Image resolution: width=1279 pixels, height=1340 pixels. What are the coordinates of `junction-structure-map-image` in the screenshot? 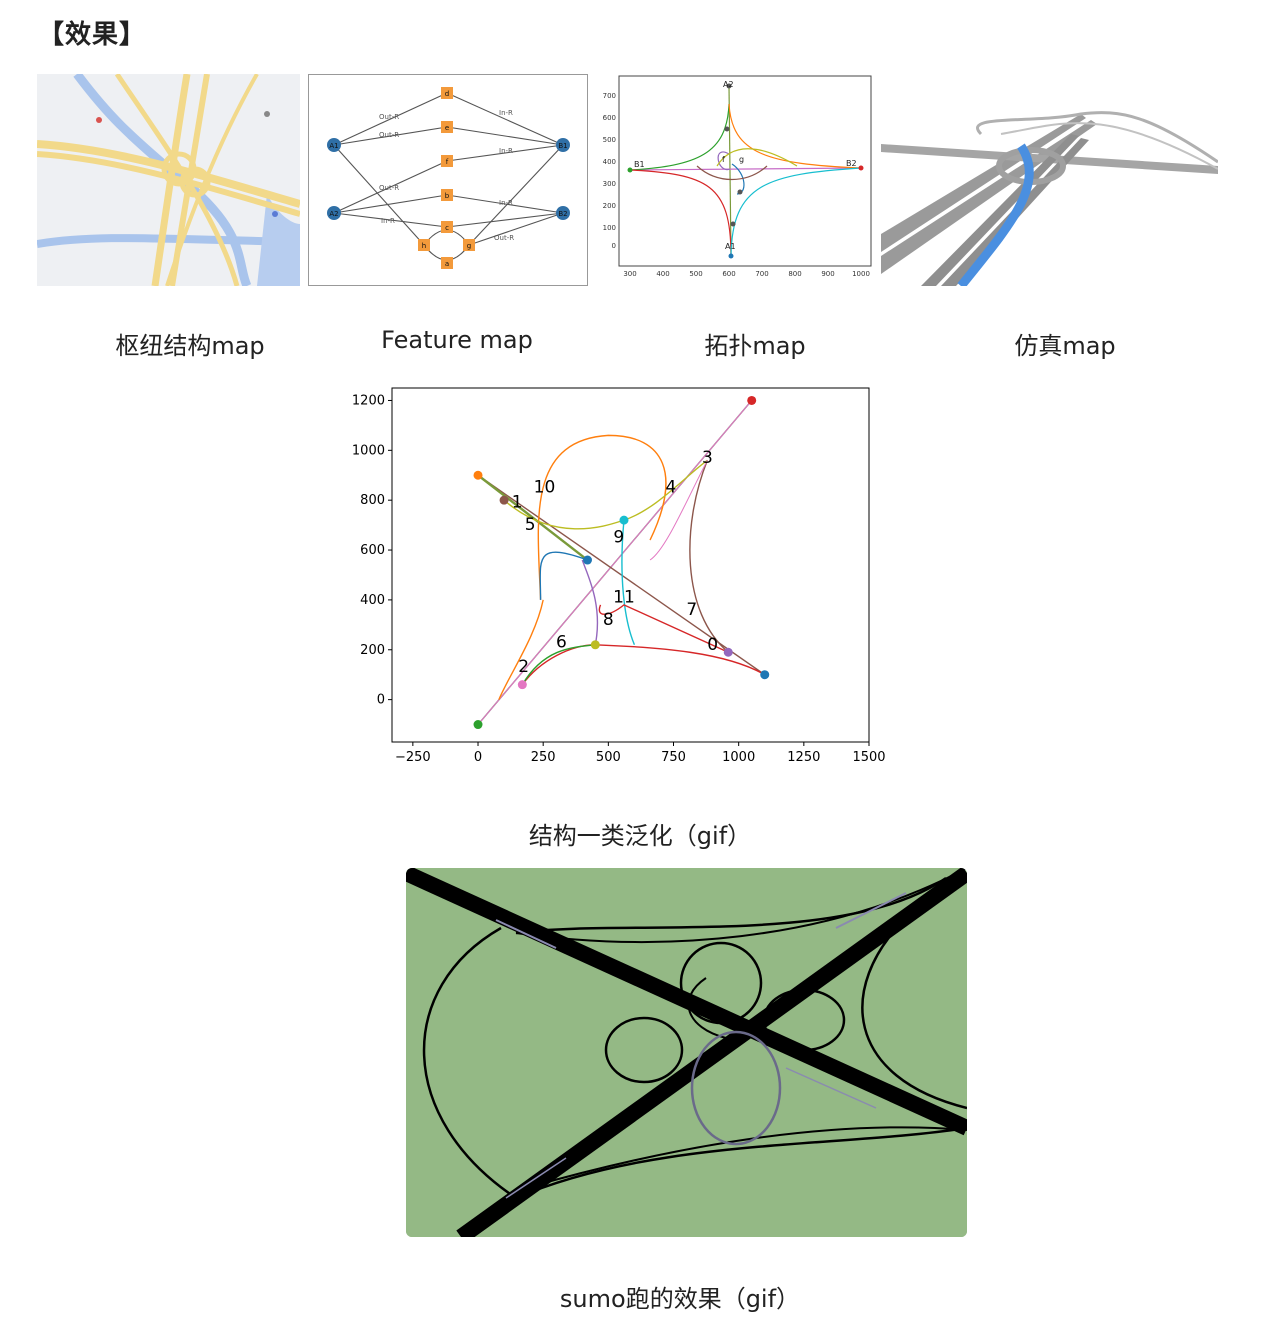 It's located at (168, 180).